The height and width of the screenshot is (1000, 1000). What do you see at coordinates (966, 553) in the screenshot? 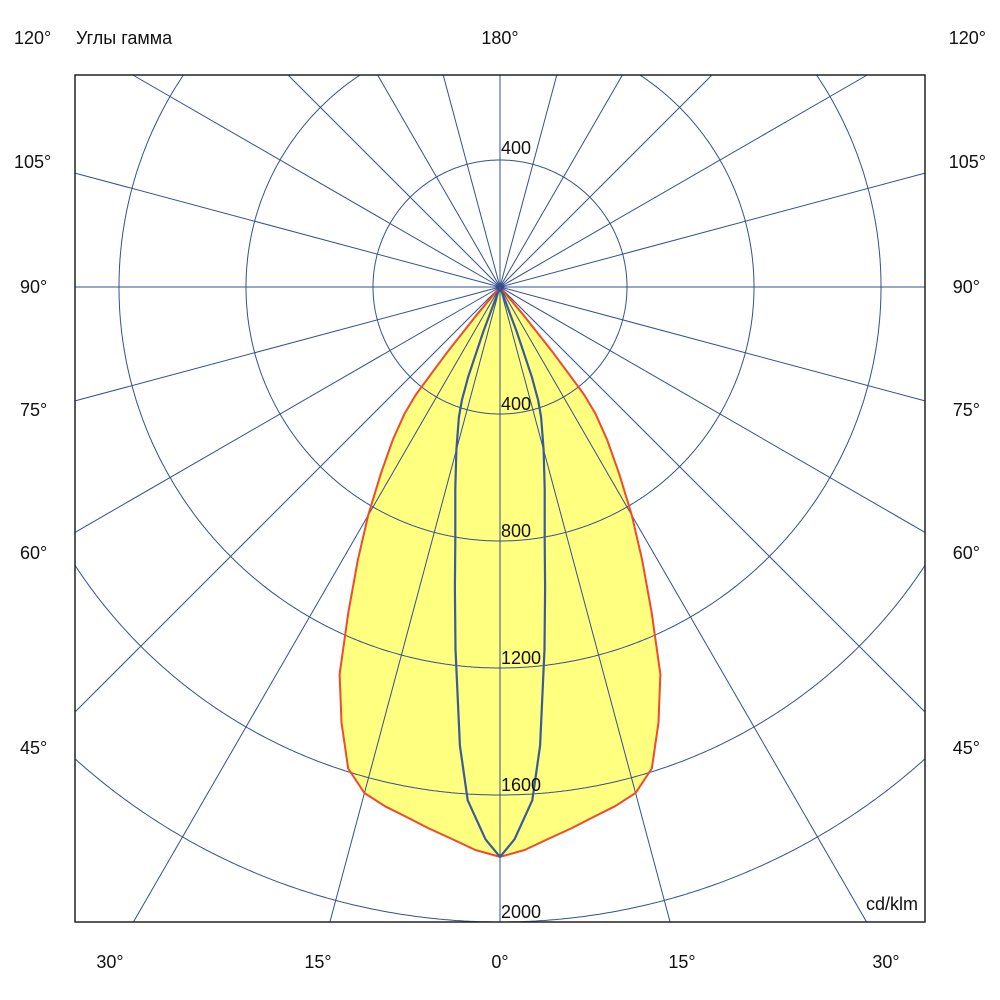
I see `right-angle-label: 60°` at bounding box center [966, 553].